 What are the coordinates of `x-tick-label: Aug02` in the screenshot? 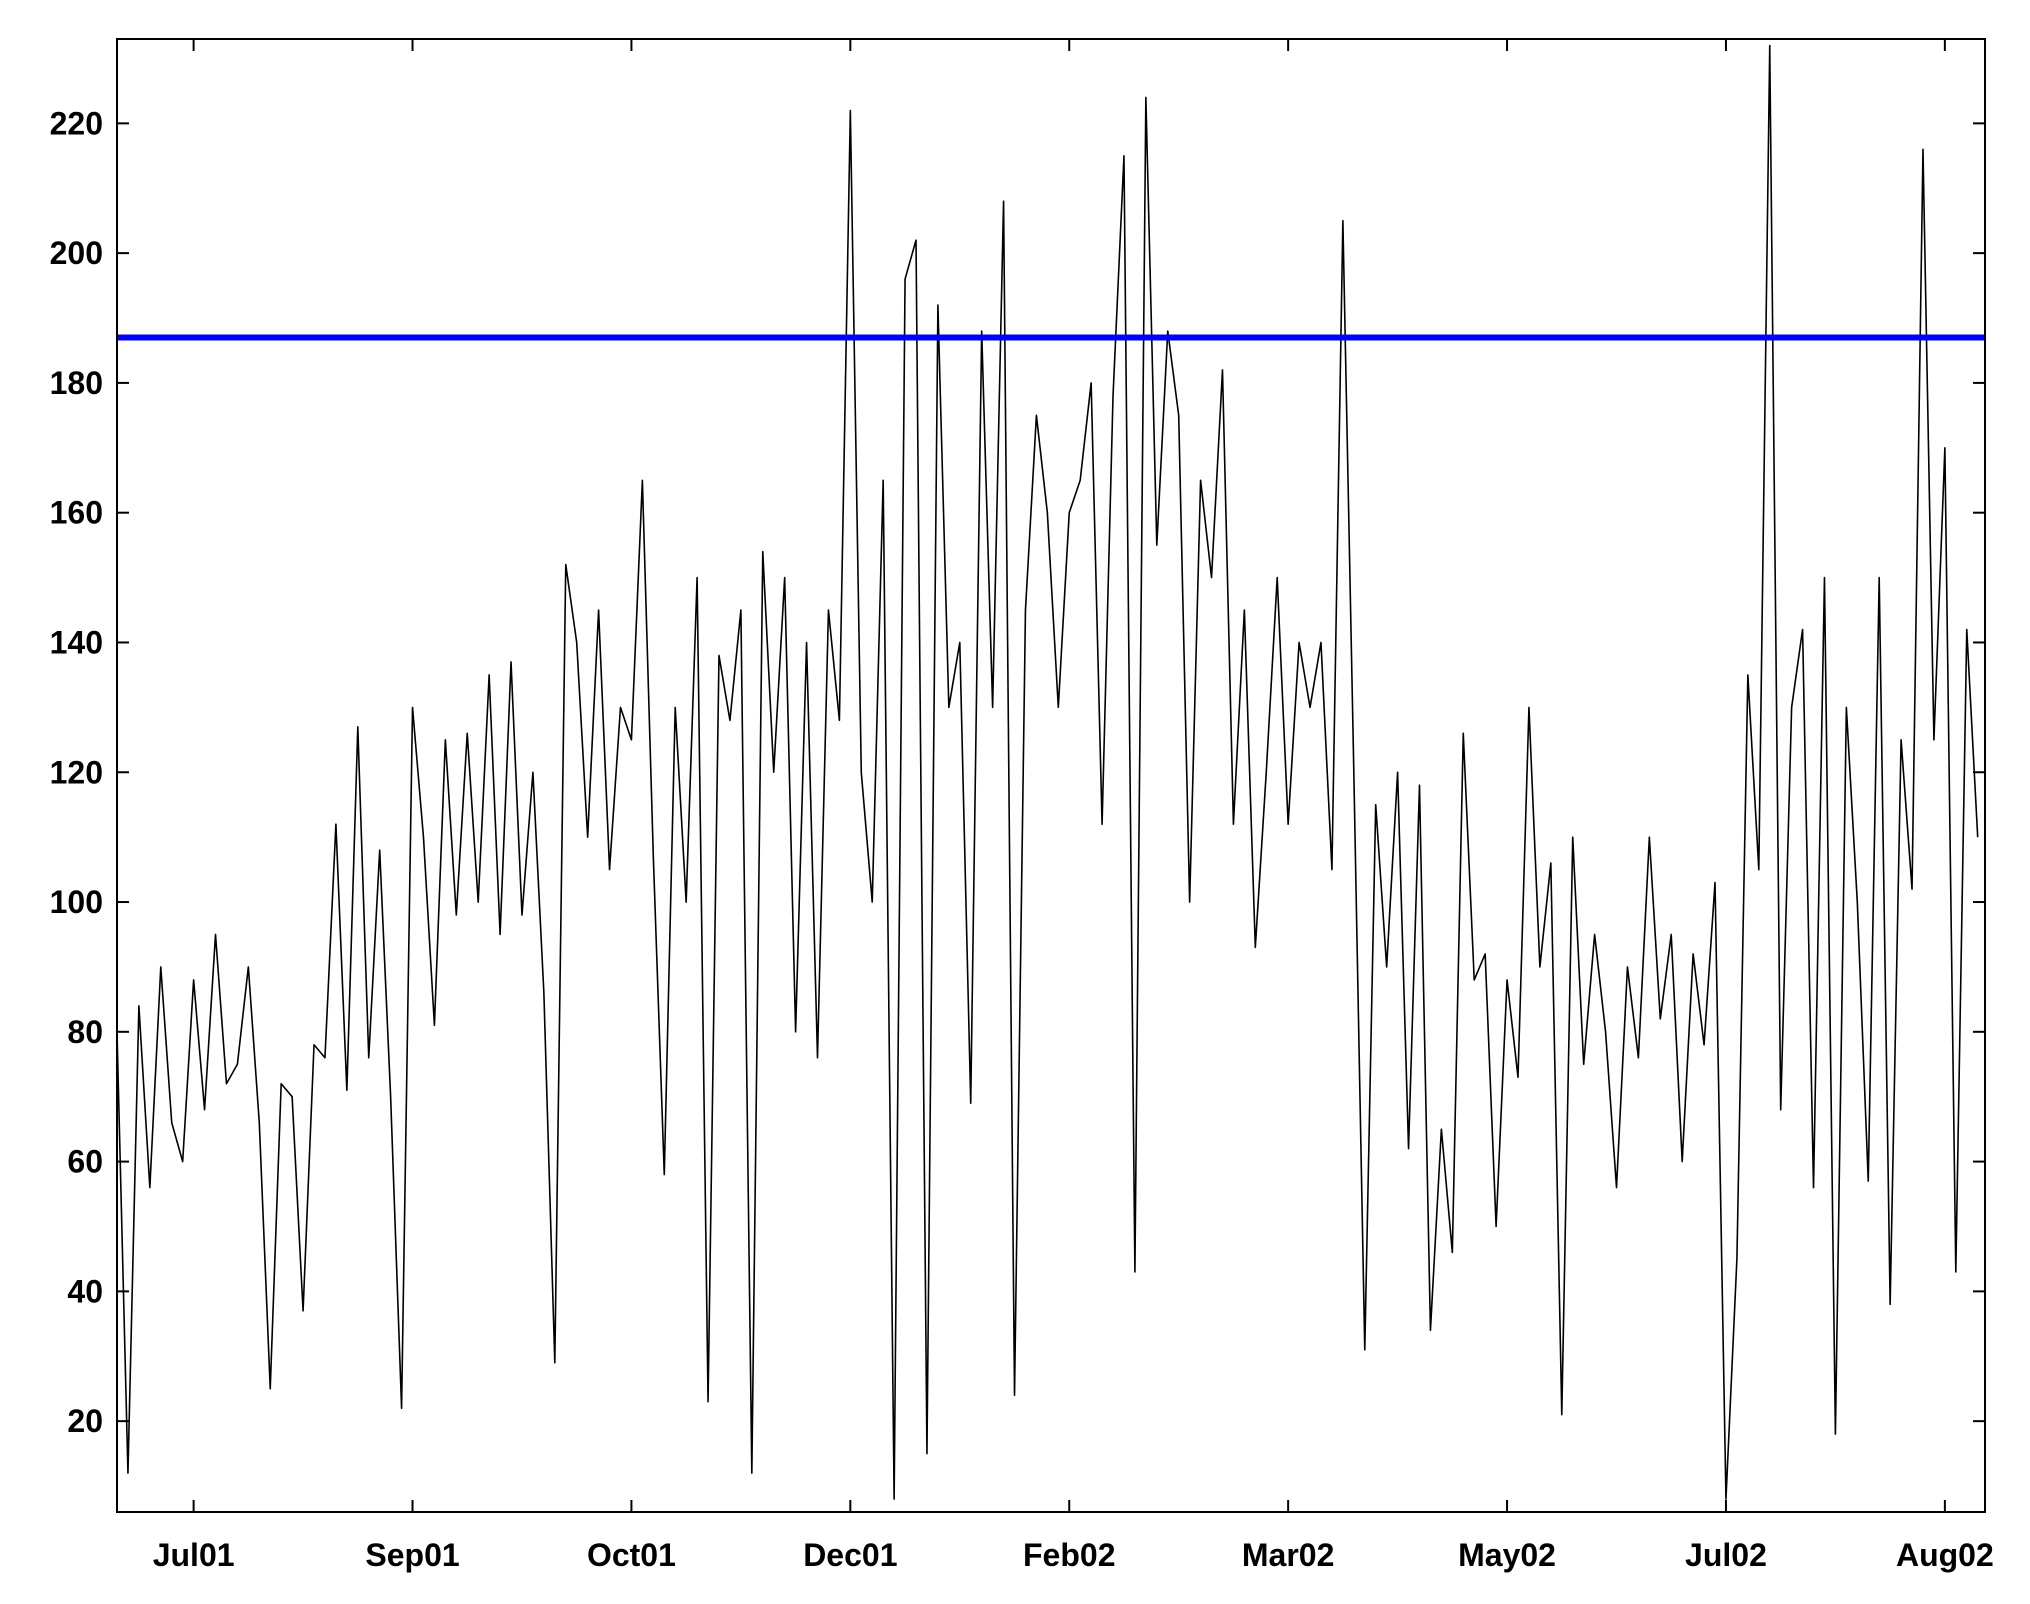 It's located at (1945, 1555).